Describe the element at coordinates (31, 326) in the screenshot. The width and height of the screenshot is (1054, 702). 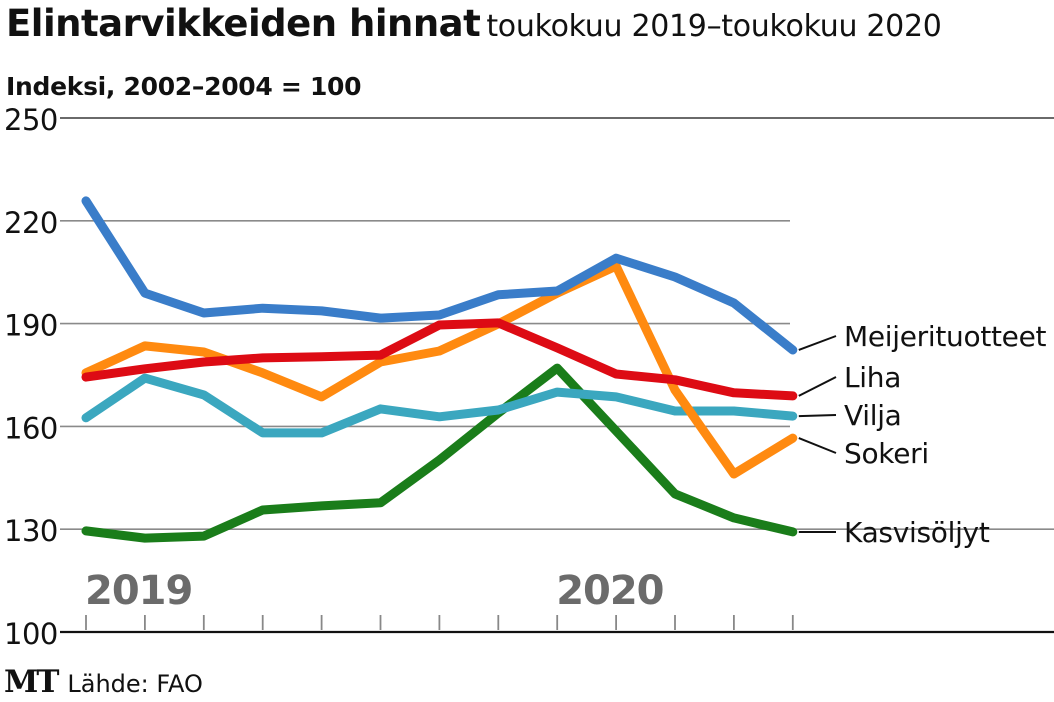
I see `y-tick-label-190: 190` at that location.